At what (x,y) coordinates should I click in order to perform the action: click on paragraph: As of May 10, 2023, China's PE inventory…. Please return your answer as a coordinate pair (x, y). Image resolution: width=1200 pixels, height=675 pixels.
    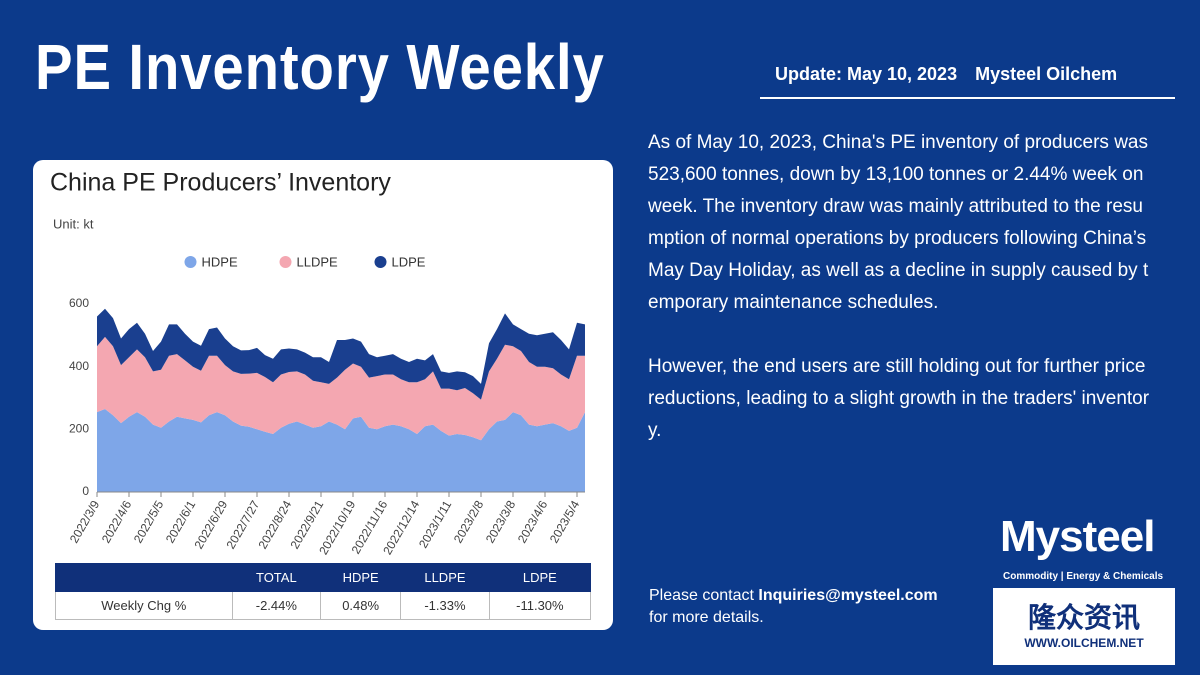
    Looking at the image, I should click on (898, 222).